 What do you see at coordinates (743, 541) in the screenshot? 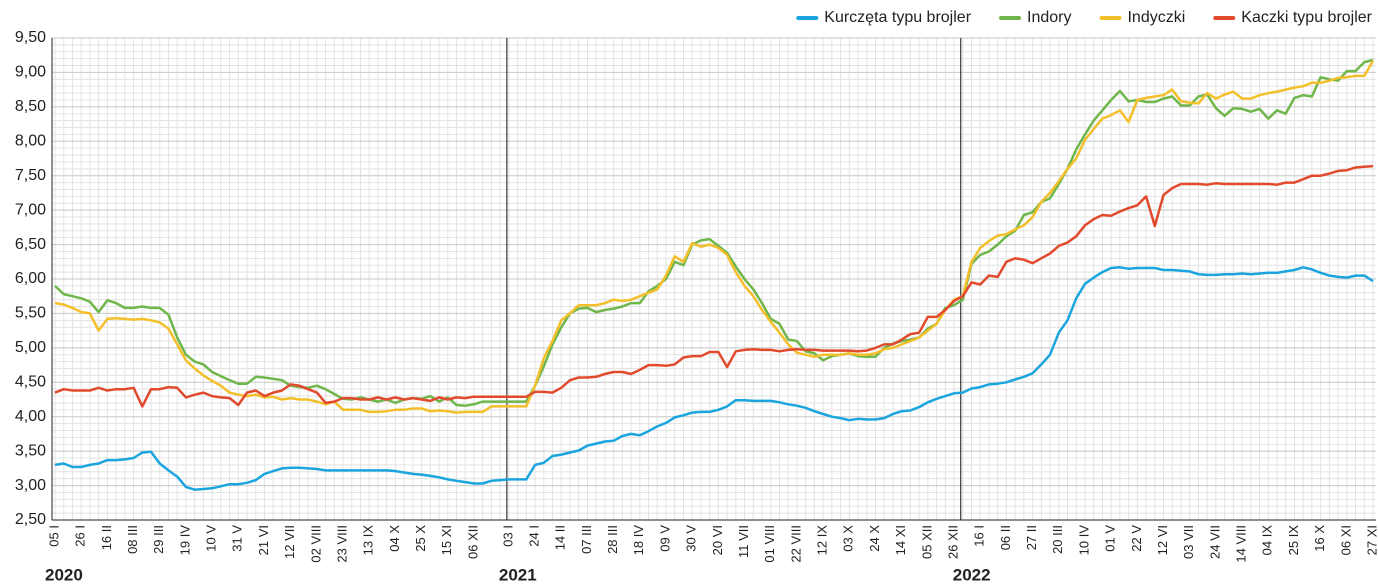
I see `x-tick-label: 11 VII` at bounding box center [743, 541].